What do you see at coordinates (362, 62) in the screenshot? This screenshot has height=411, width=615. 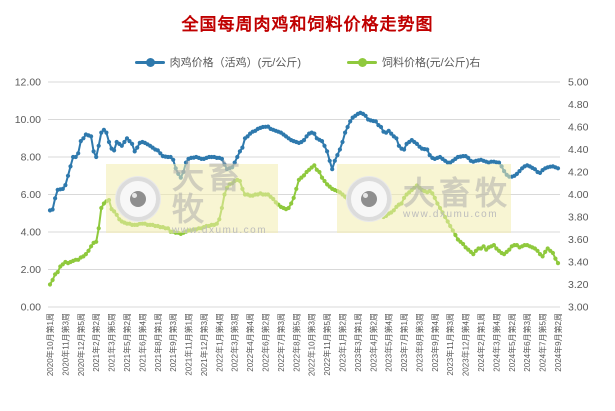 I see `feed-series-line-marker-icon` at bounding box center [362, 62].